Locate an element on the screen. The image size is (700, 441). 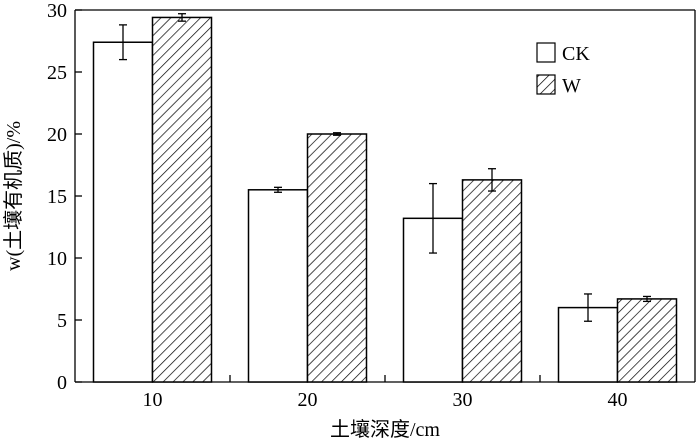
legend-swatch-w is located at coordinates (546, 84).